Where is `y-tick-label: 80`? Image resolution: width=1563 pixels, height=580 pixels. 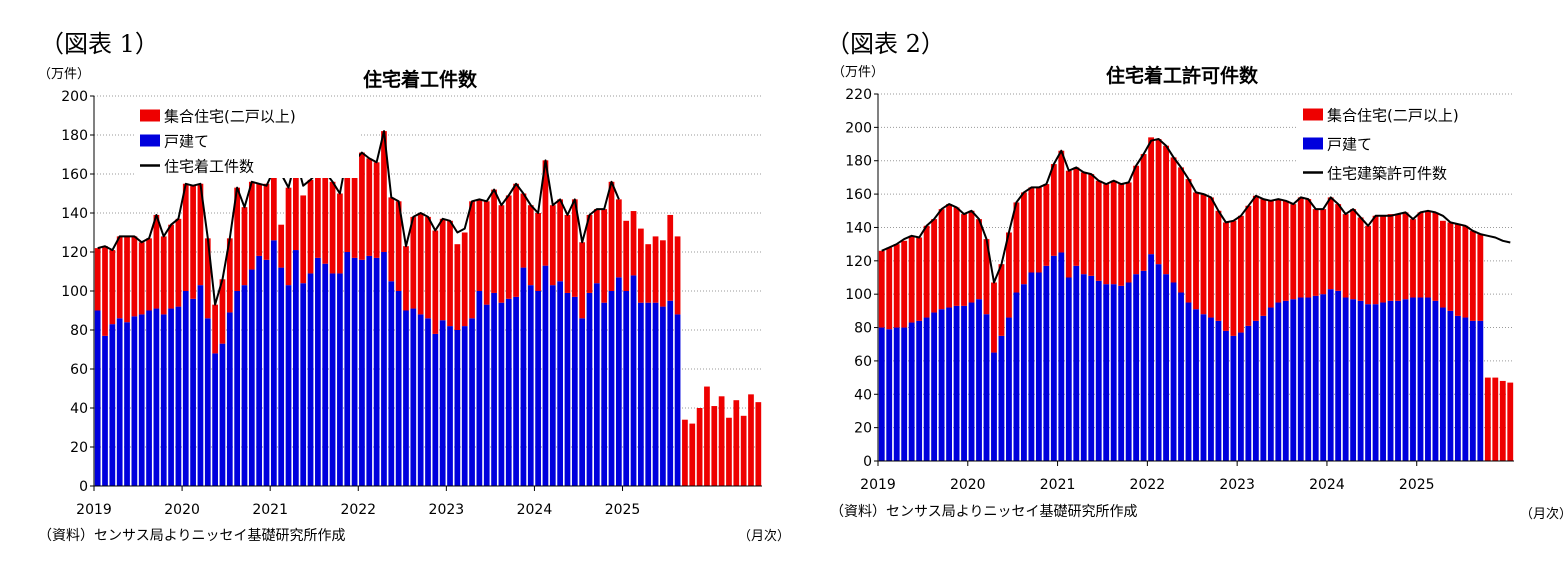 y-tick-label: 80 is located at coordinates (79, 331).